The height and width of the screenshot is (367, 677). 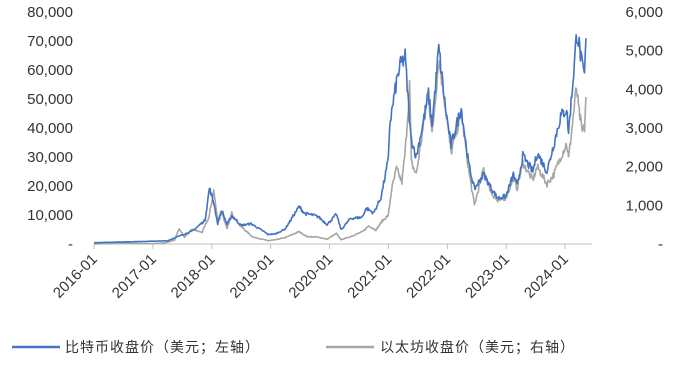 What do you see at coordinates (644, 167) in the screenshot?
I see `right-tick-label: 2,000` at bounding box center [644, 167].